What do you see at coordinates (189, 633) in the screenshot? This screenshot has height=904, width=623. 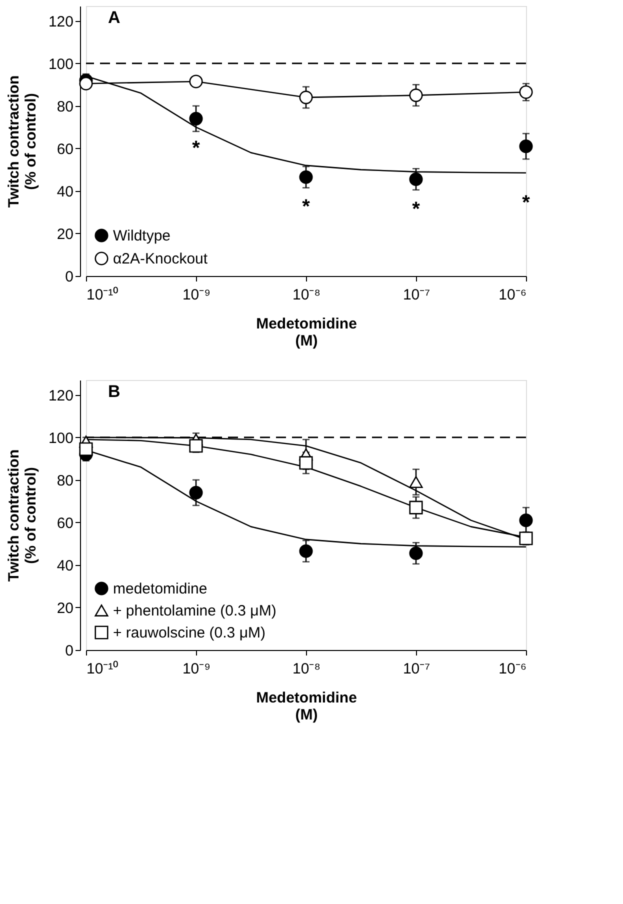 I see `legend-label: + rauwolscine (0.3 μM)` at bounding box center [189, 633].